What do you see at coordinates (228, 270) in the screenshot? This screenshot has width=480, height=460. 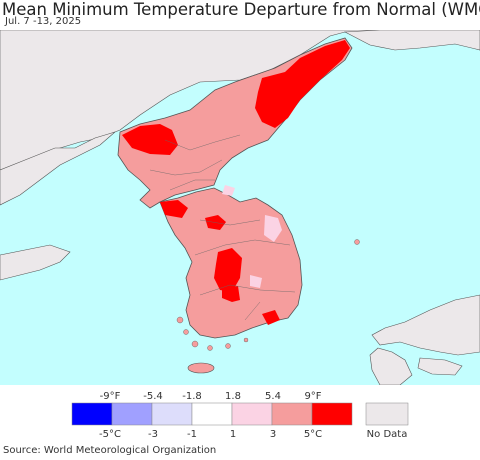 I see `south-korea-hot-southwest` at bounding box center [228, 270].